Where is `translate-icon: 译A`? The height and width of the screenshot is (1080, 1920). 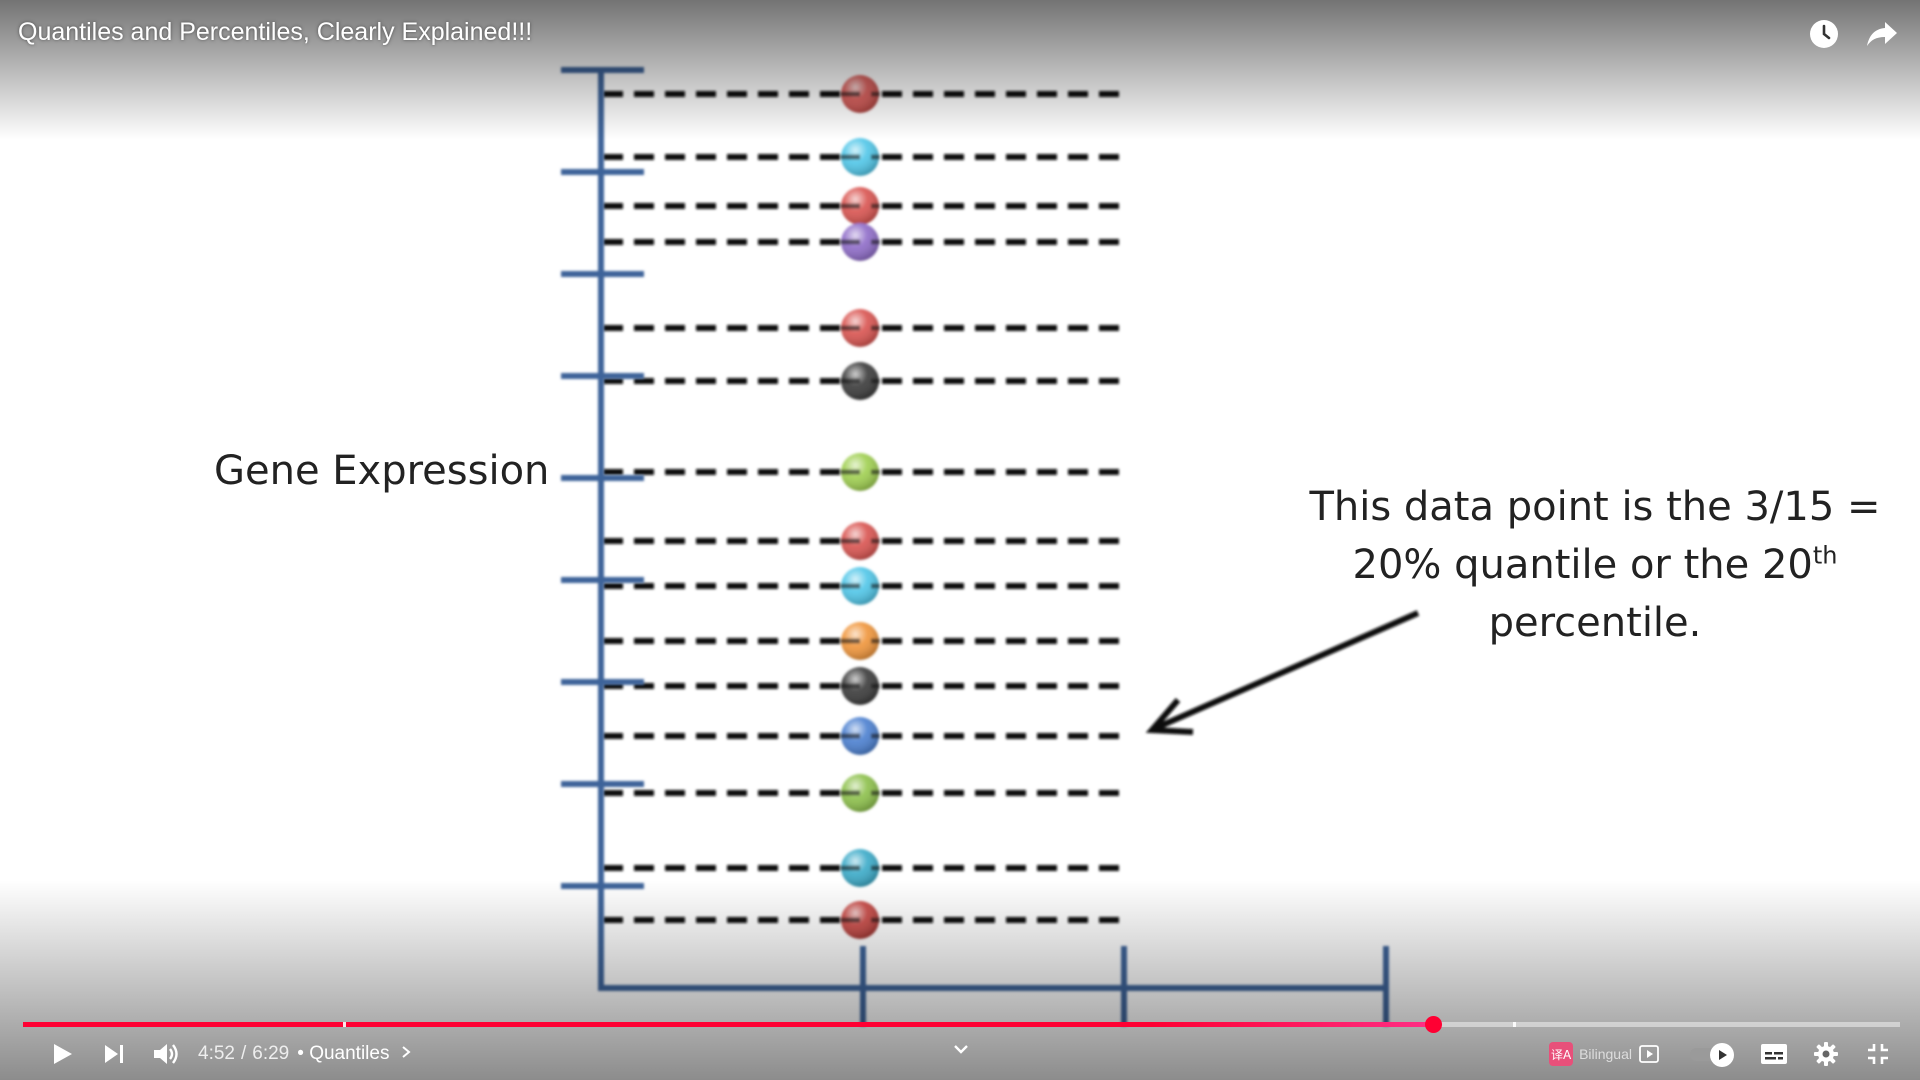
translate-icon: 译A is located at coordinates (1561, 1054).